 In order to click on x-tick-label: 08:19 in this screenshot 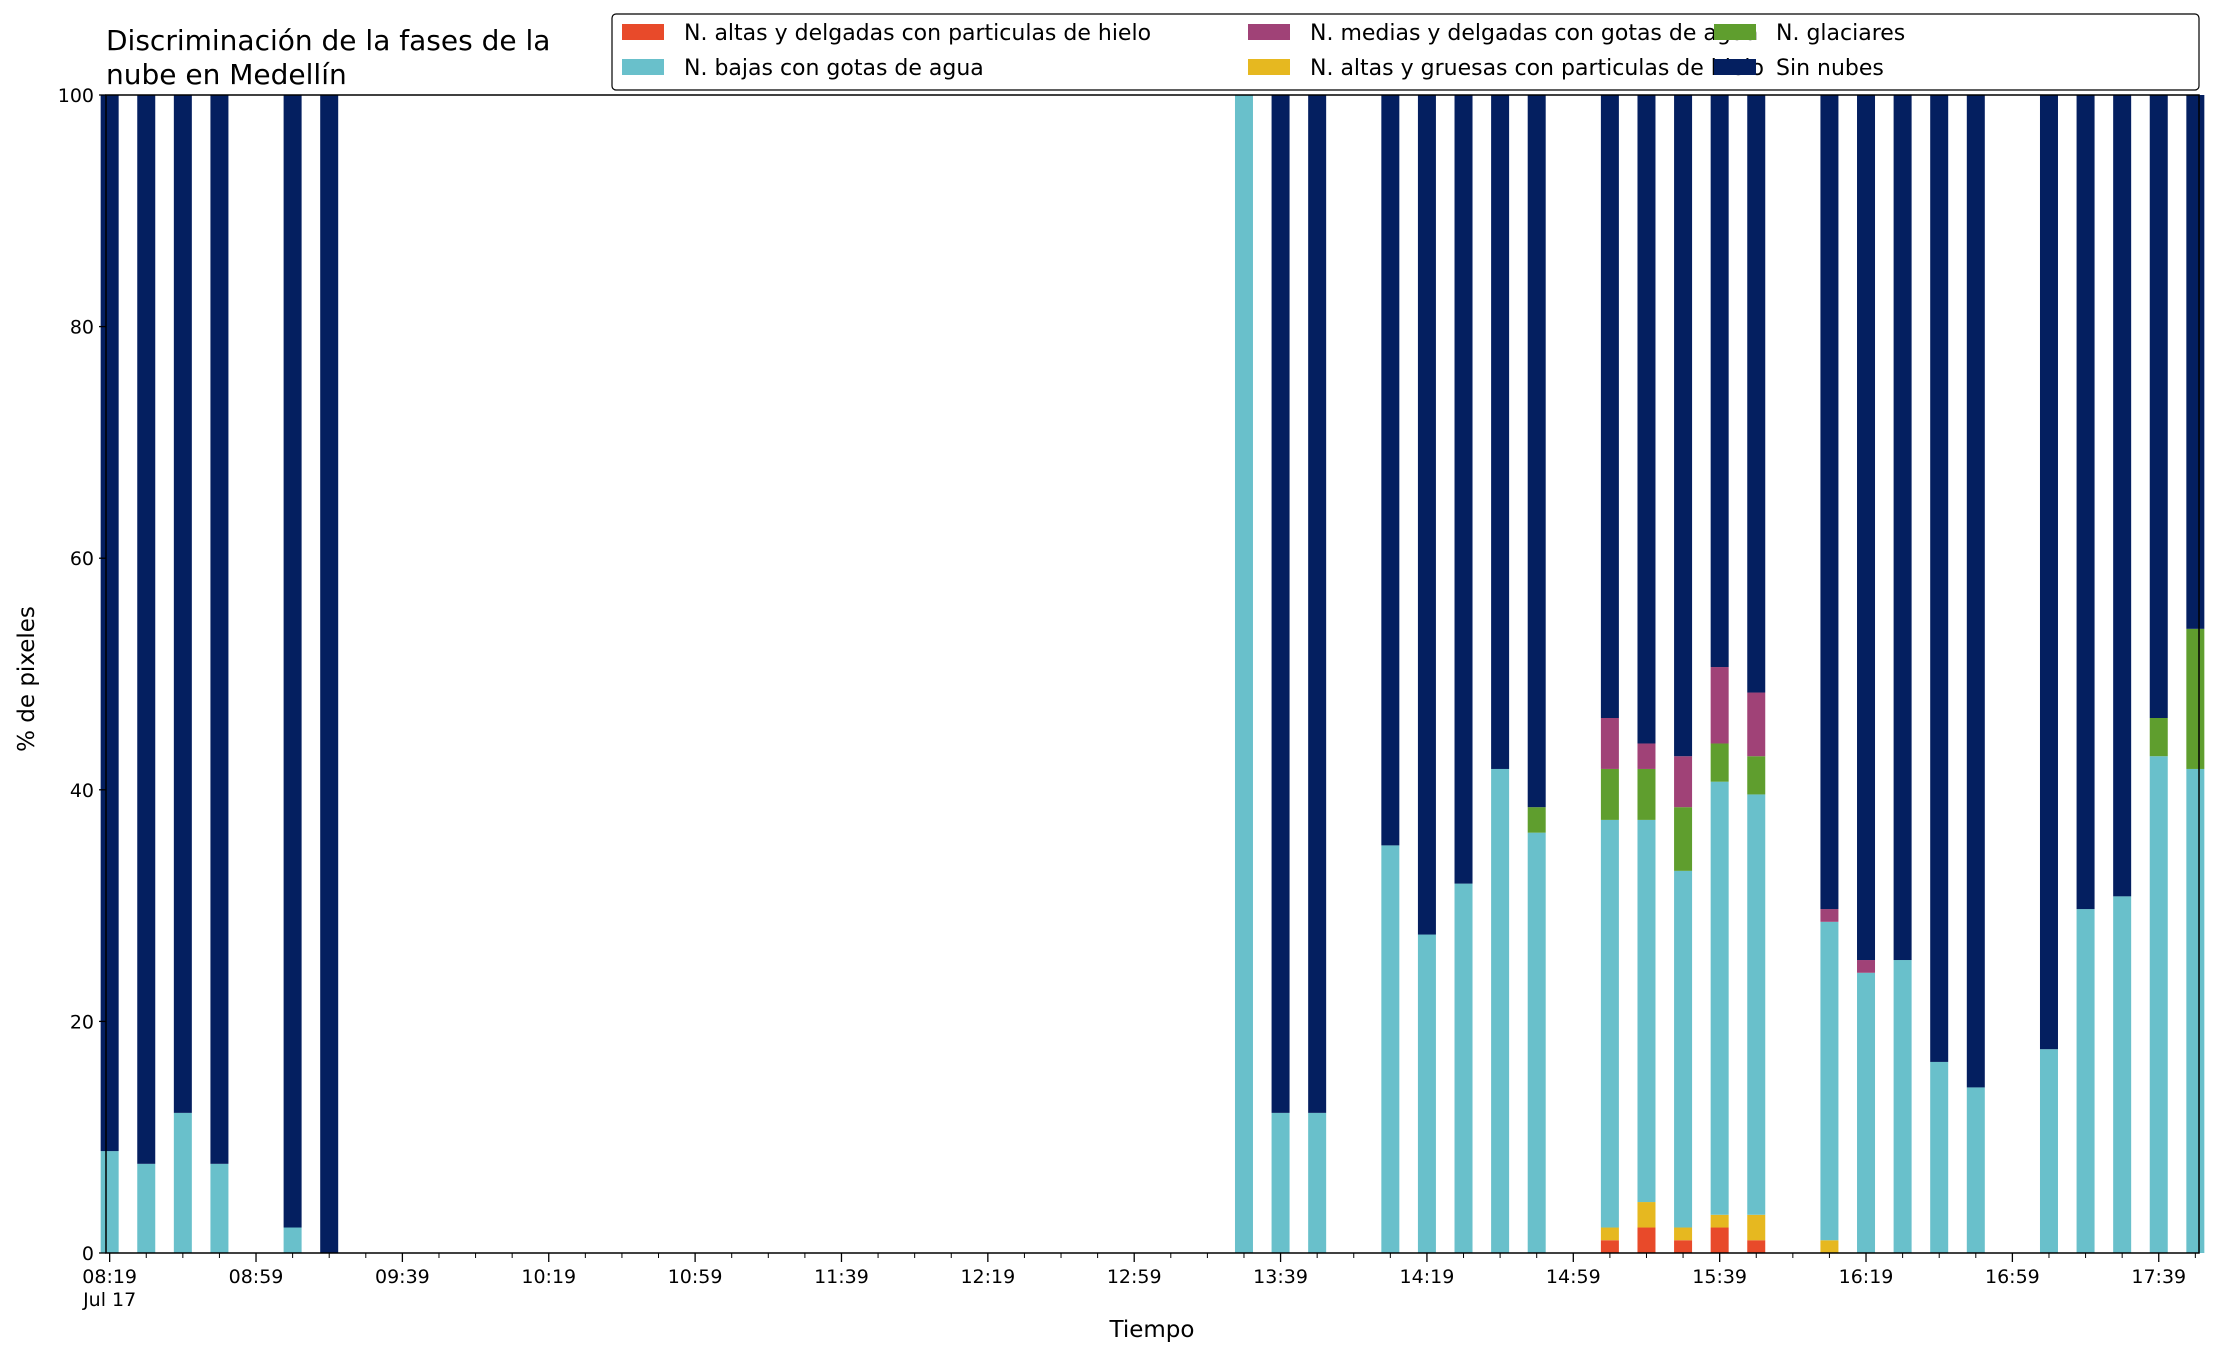, I will do `click(109, 1277)`.